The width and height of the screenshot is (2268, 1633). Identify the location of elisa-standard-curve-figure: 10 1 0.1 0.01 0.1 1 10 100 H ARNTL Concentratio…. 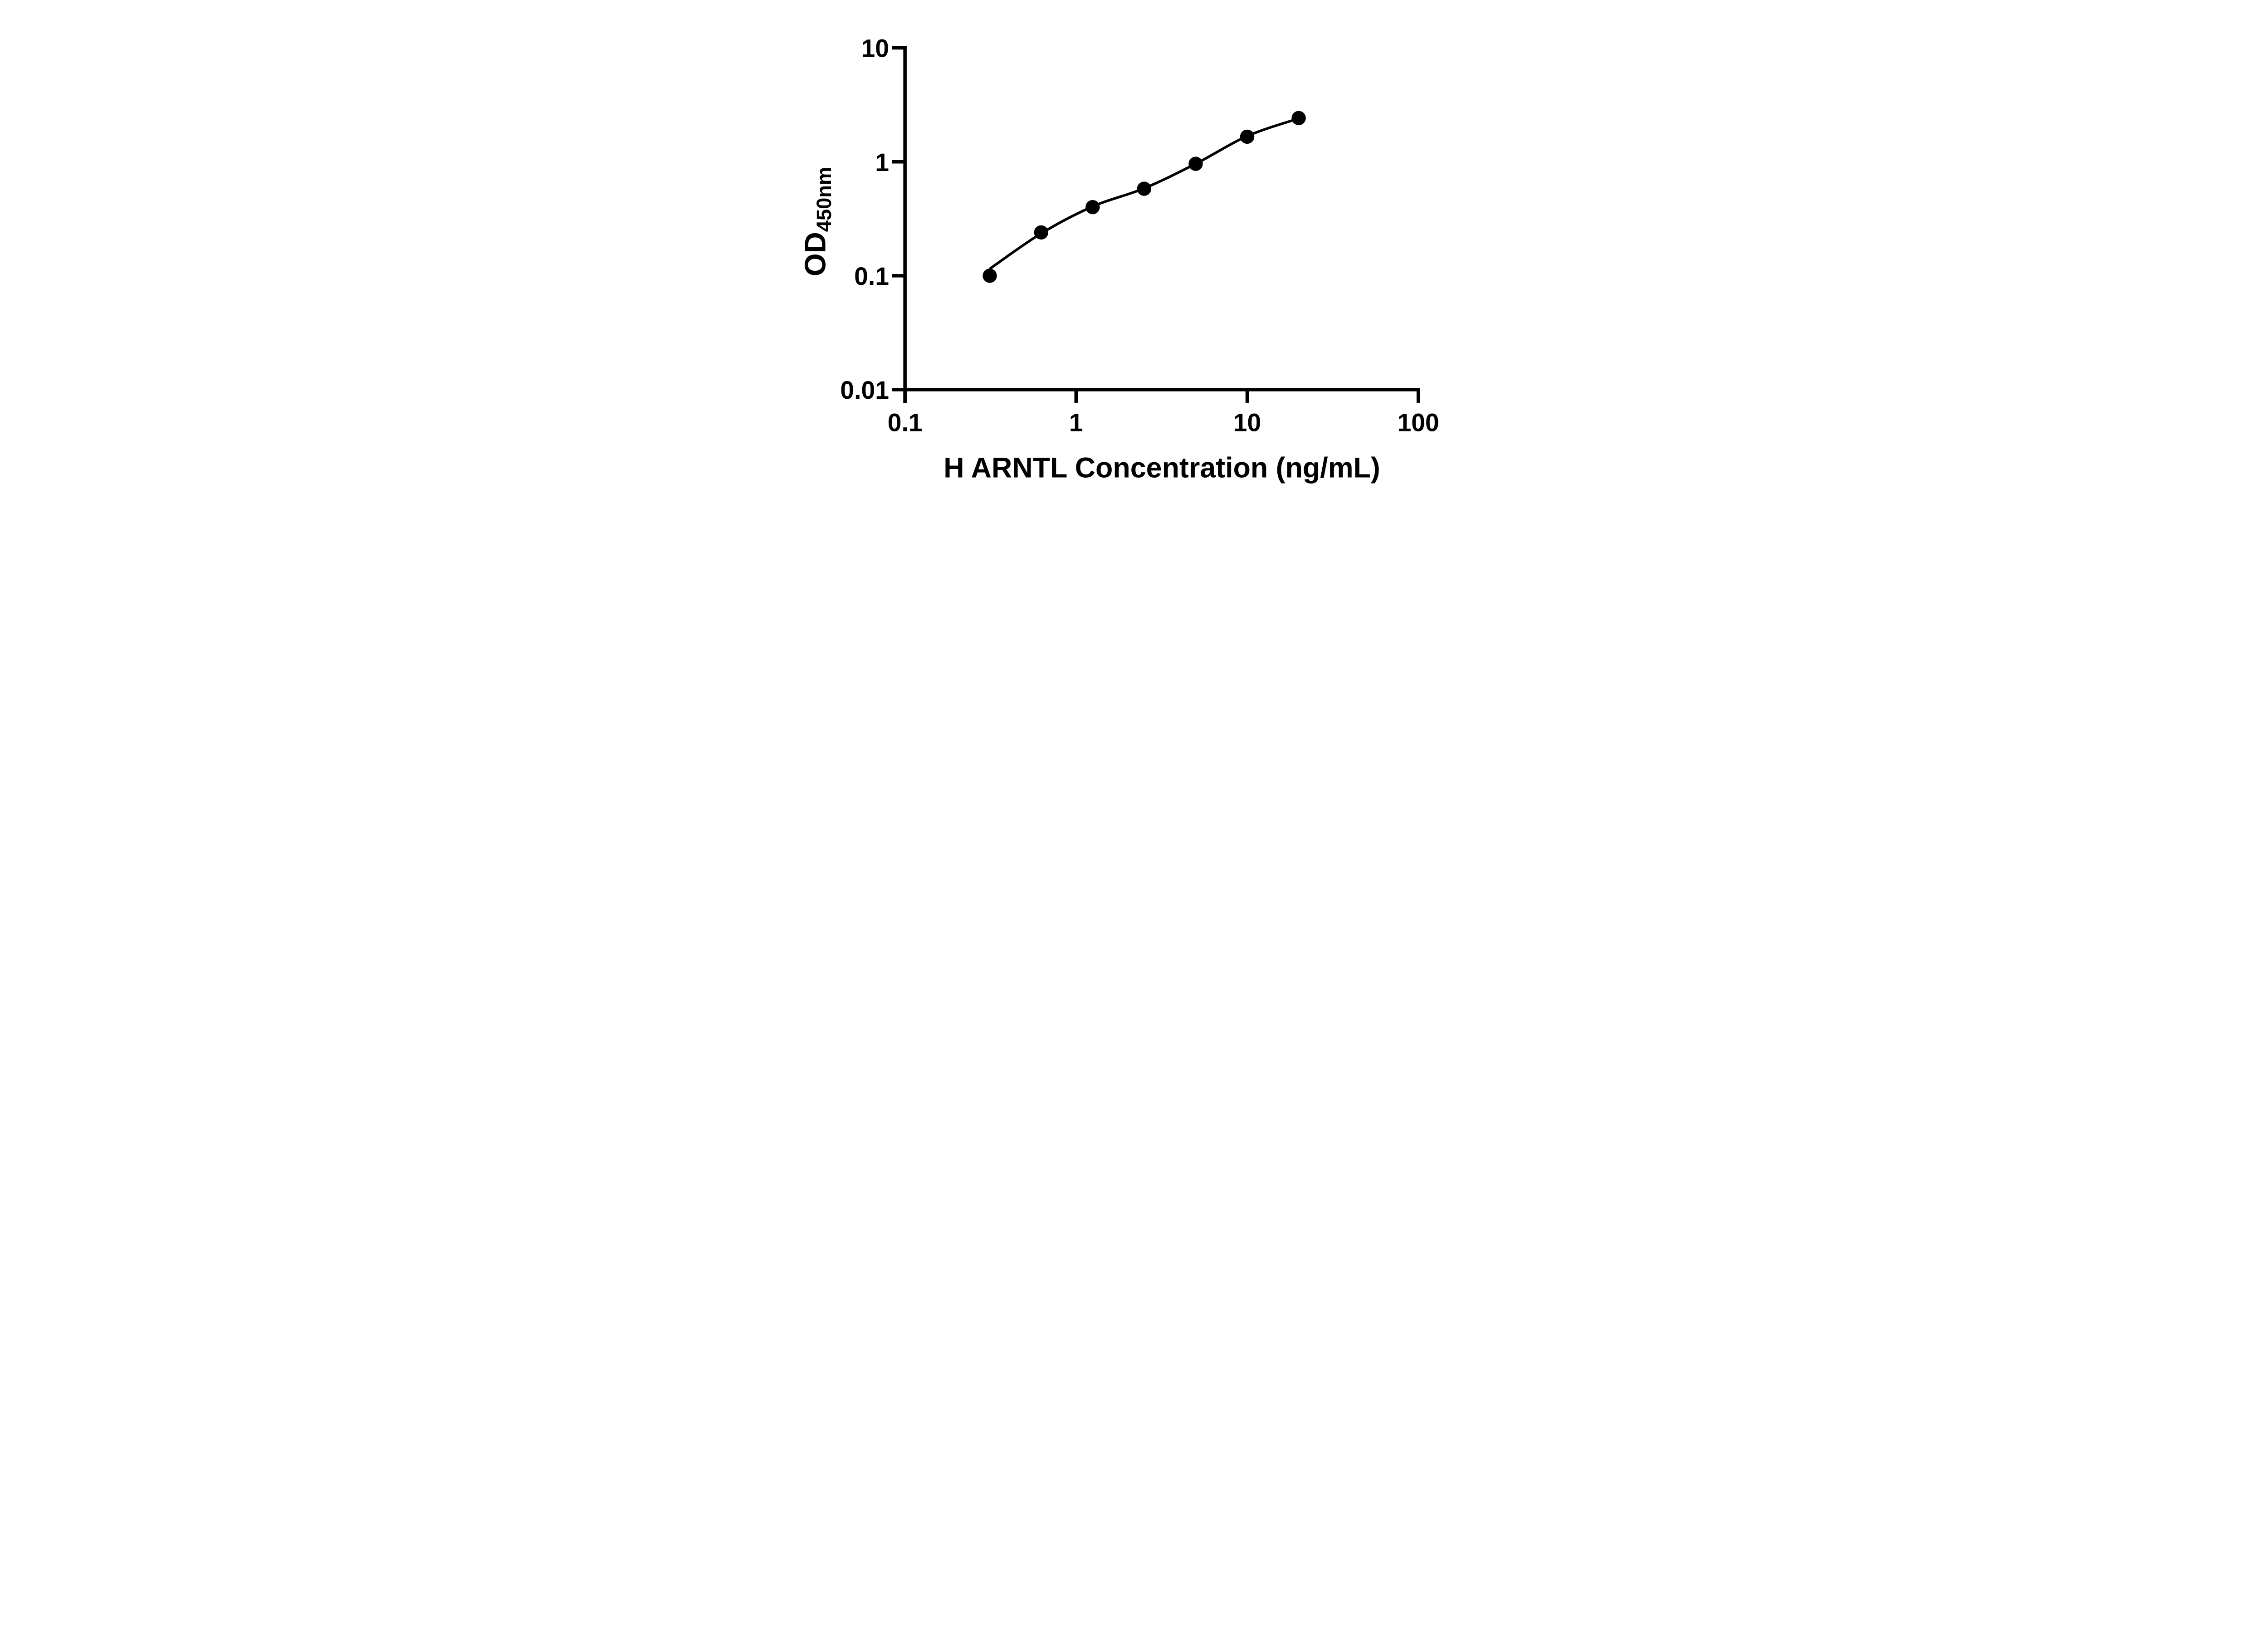
(1134, 256).